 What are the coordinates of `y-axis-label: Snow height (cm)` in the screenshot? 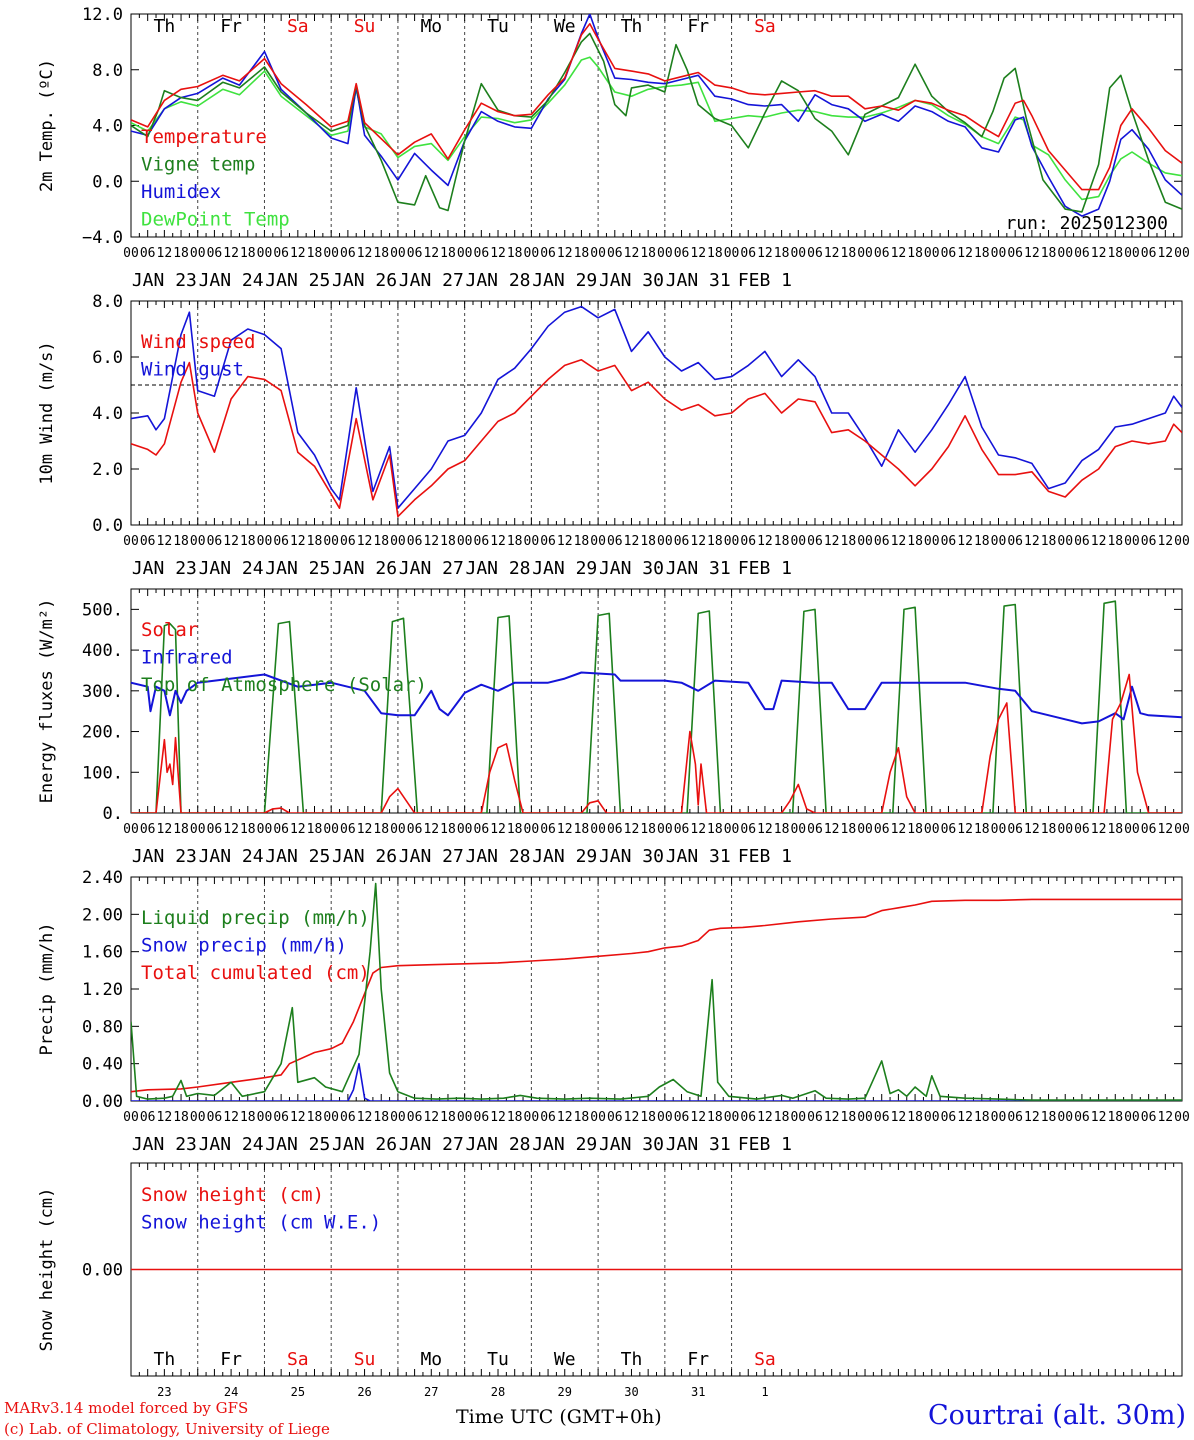 It's located at (47, 1270).